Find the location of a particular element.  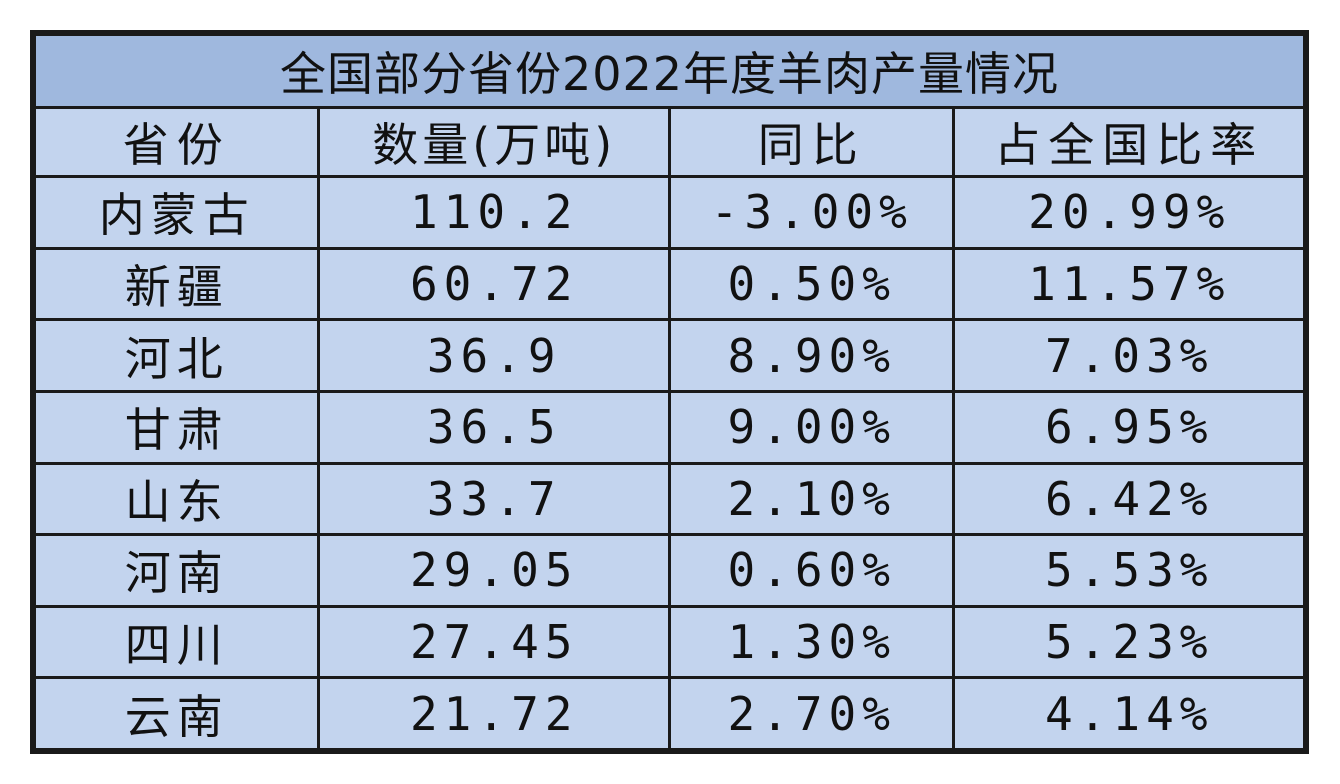

yoy-cell: 9.00% is located at coordinates (811, 427).